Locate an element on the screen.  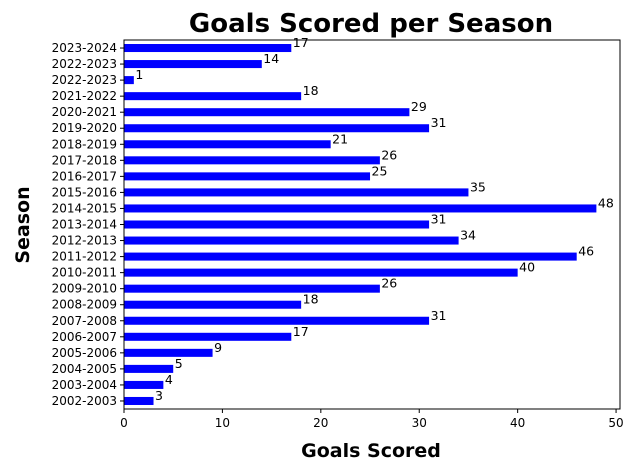
y-tick-label: 2010-2011 is located at coordinates (84, 273).